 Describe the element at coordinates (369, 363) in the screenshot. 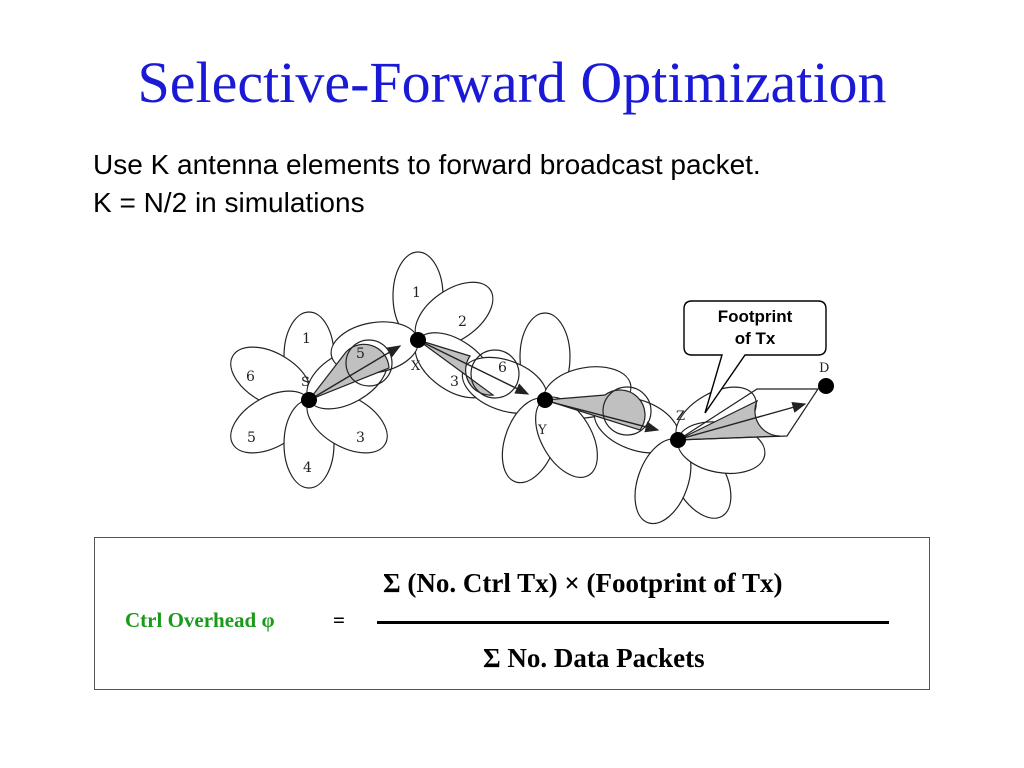

I see `beam-disc-sx` at that location.